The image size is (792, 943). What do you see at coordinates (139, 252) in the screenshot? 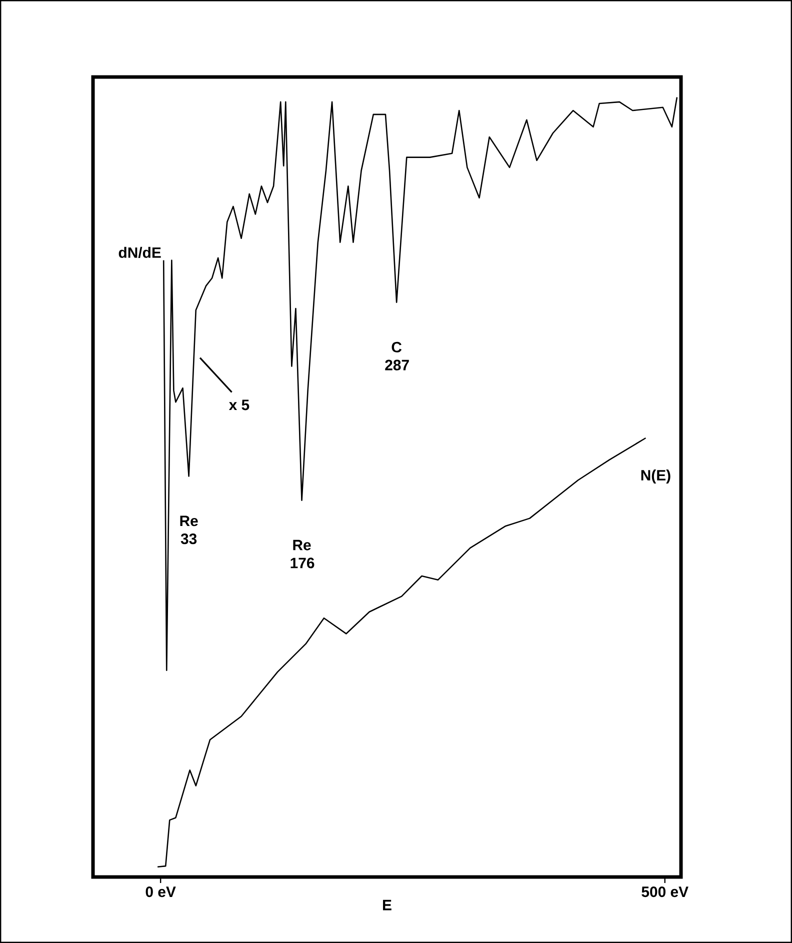
I see `series-label: dN/dE` at bounding box center [139, 252].